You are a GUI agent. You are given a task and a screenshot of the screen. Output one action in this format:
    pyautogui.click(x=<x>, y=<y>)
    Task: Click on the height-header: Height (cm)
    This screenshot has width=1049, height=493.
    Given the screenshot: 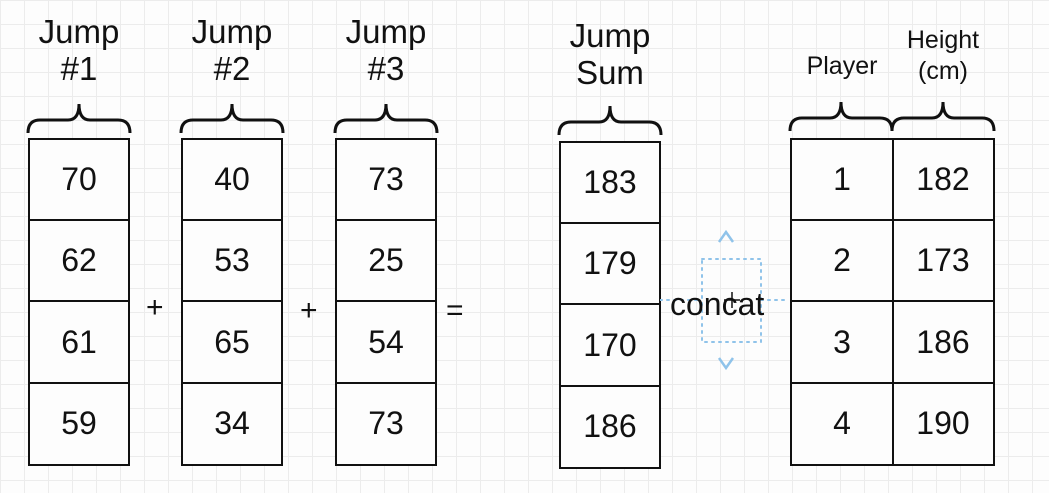 What is the action you would take?
    pyautogui.click(x=943, y=55)
    